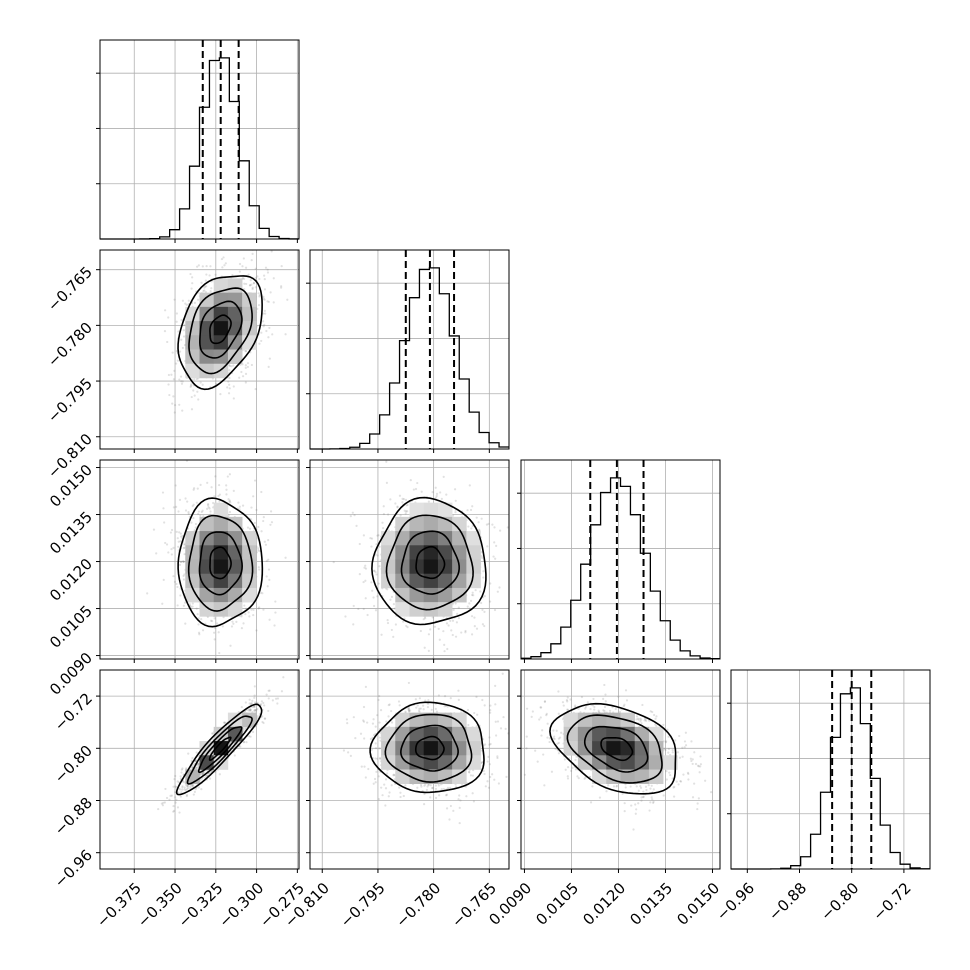  I want to click on hist-frame-p0, so click(199, 139).